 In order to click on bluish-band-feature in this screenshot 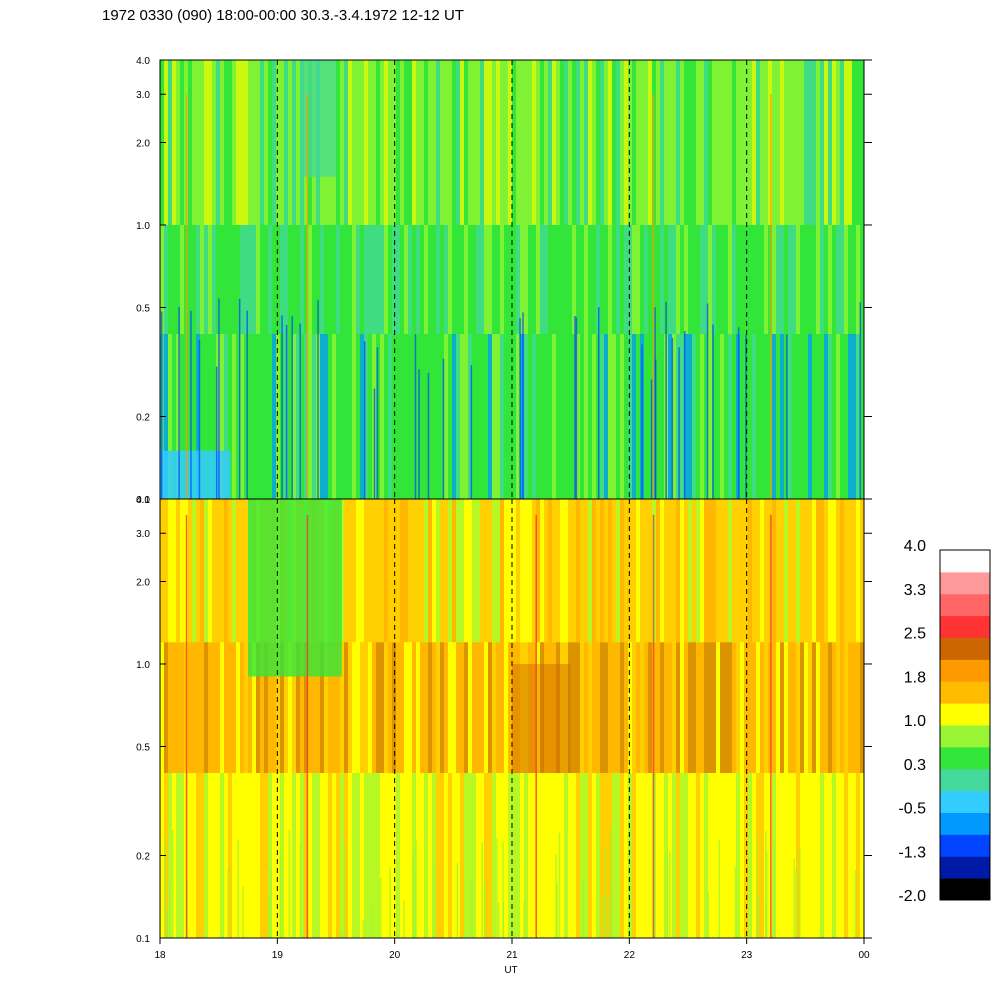, I will do `click(318, 118)`.